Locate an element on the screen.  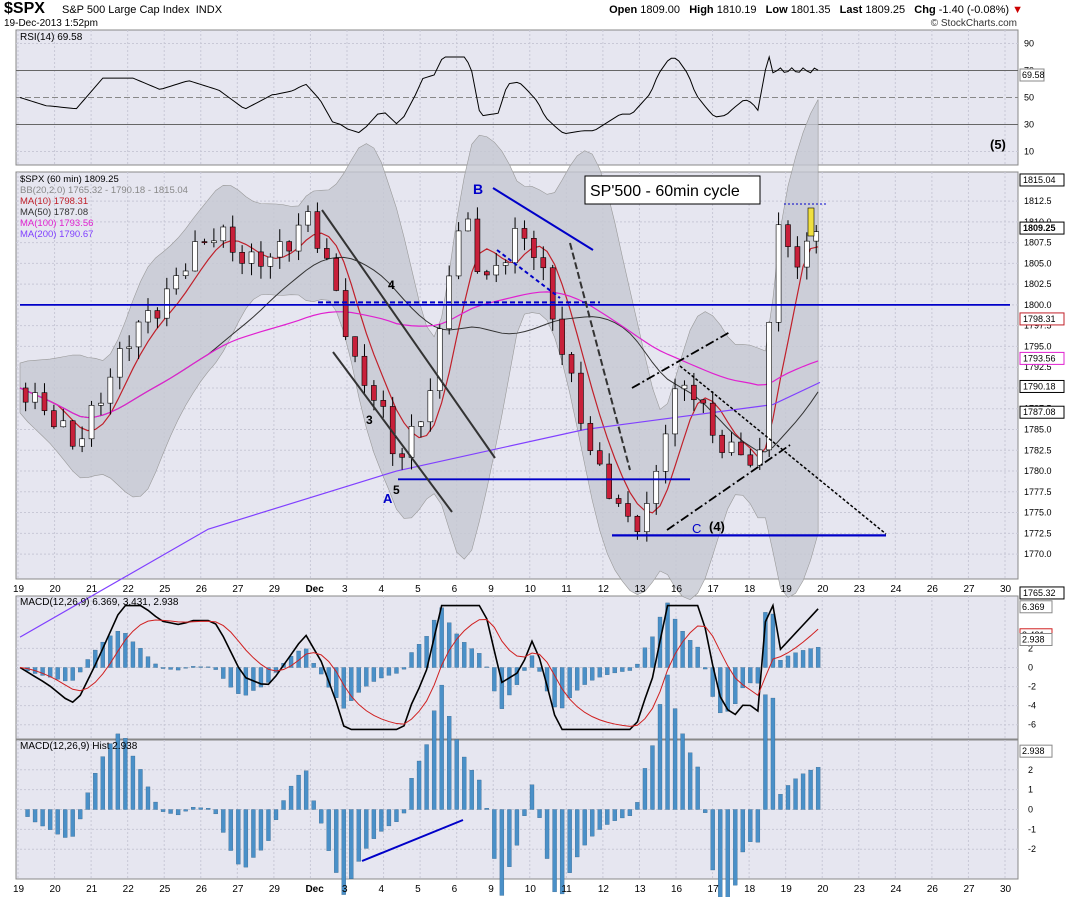
x-tick-label: 3 is located at coordinates (345, 589).